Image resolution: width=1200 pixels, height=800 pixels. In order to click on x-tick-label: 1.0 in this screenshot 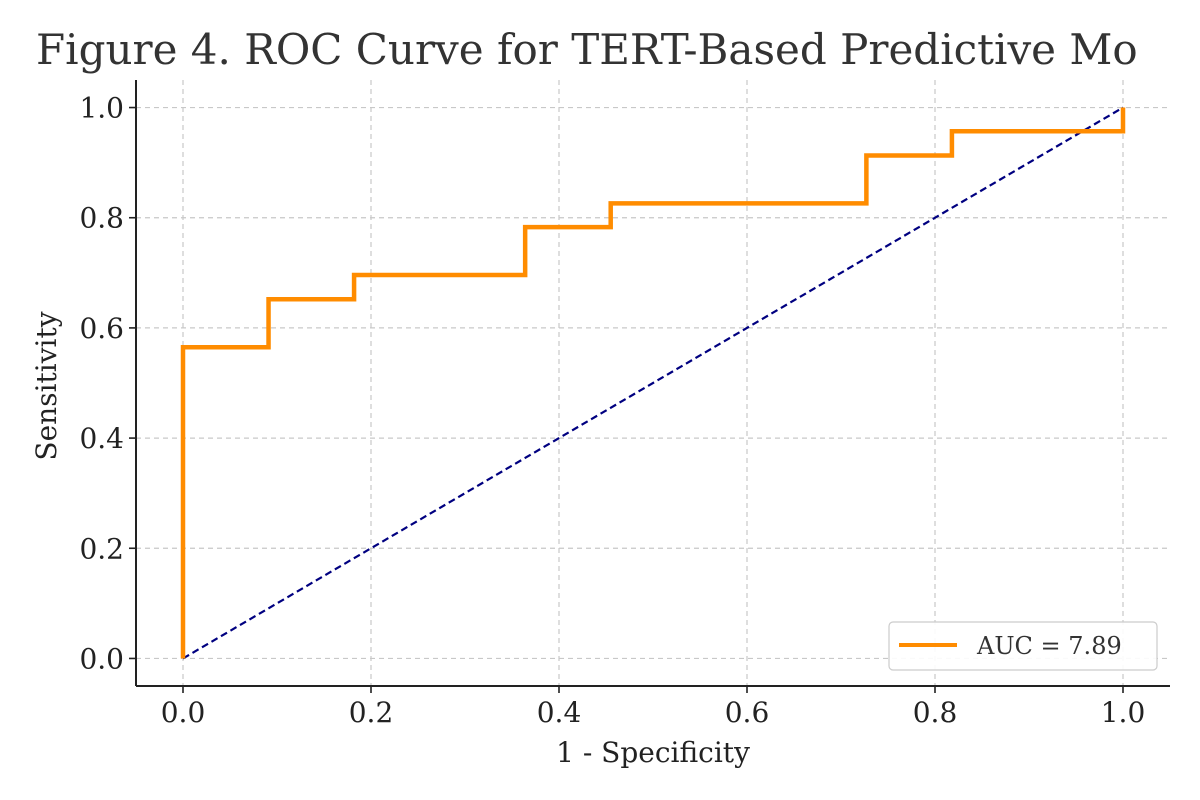, I will do `click(1123, 712)`.